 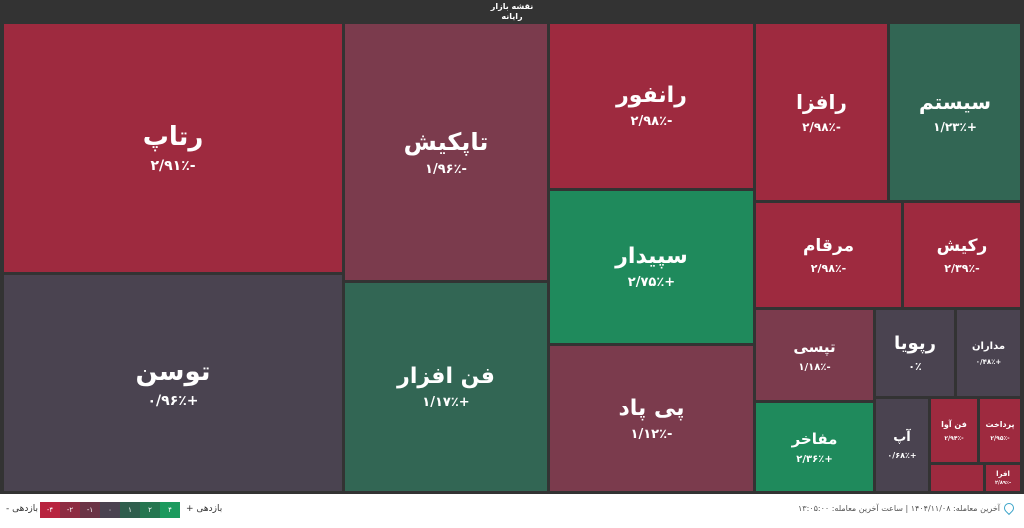 I want to click on treemap-tile: رانفور -۲/۹۸٪, so click(x=651, y=106).